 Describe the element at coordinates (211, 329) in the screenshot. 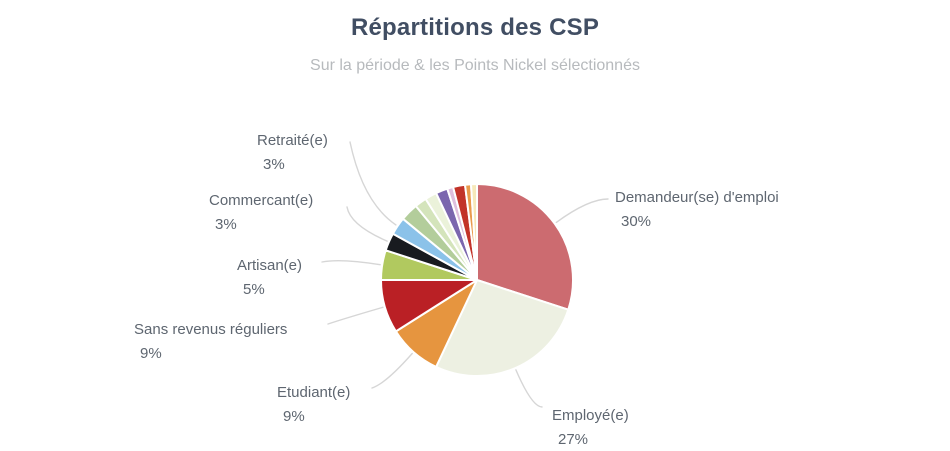

I see `slice-label-text: Sans revenus réguliers` at that location.